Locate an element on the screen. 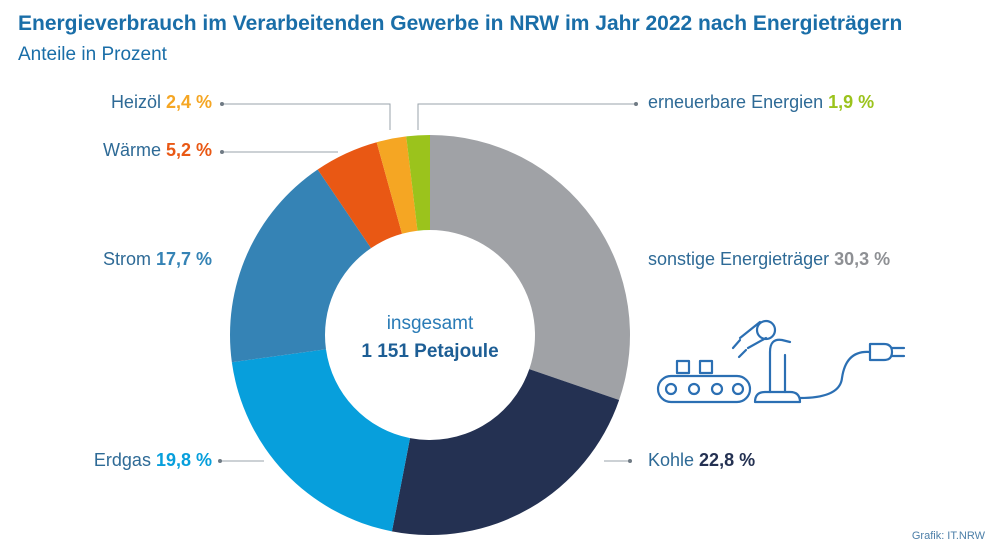 Image resolution: width=999 pixels, height=546 pixels. slice-label-value-4: 5,2 % is located at coordinates (189, 150).